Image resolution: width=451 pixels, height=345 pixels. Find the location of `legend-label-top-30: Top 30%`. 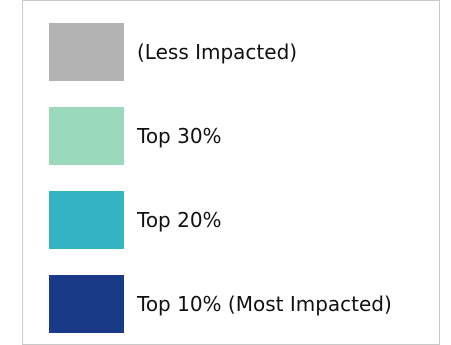

legend-label-top-30: Top 30% is located at coordinates (179, 136).